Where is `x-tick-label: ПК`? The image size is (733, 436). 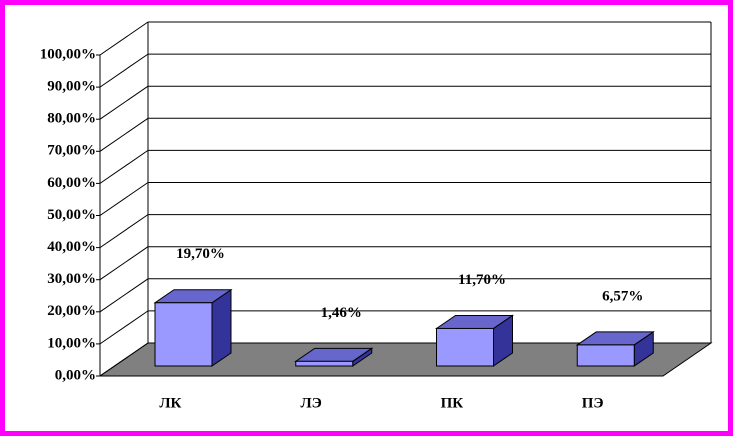 x-tick-label: ПК is located at coordinates (452, 403).